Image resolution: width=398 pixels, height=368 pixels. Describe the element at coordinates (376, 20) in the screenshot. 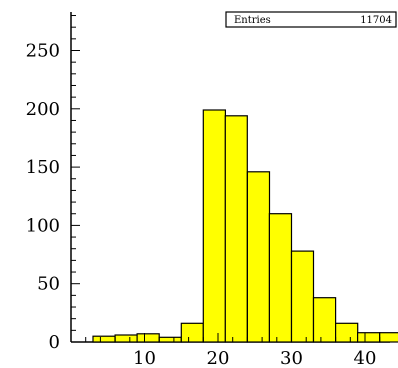

I see `stats-entries-value: 11704` at that location.